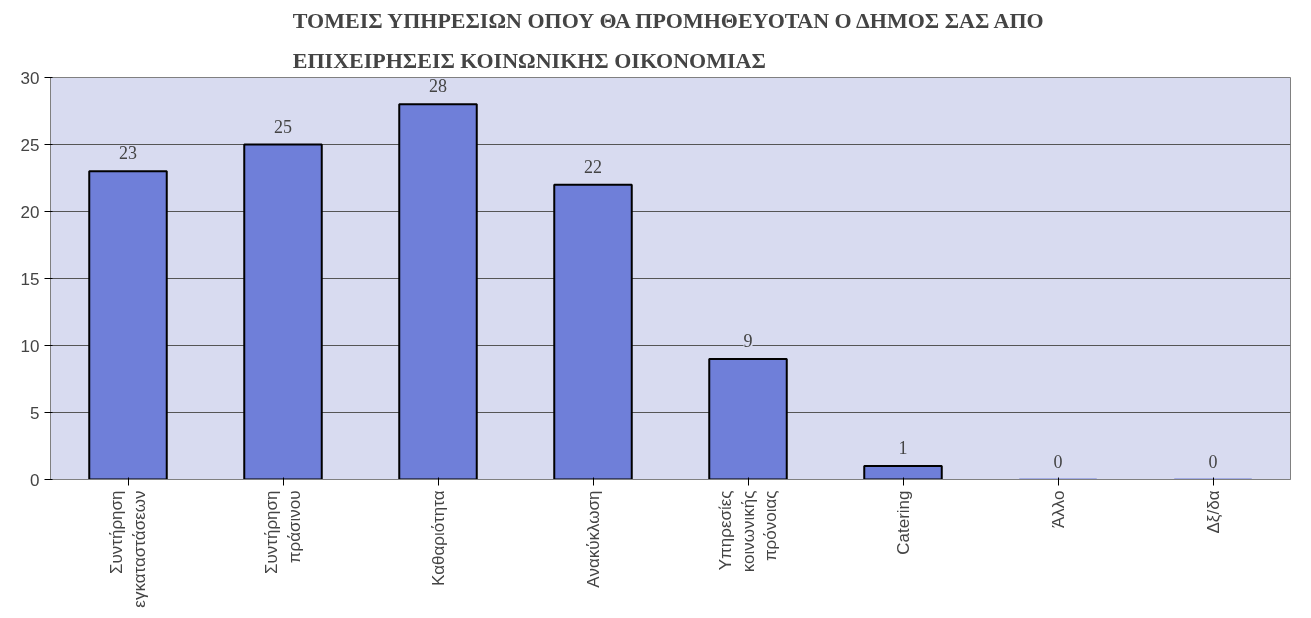 The image size is (1311, 618). What do you see at coordinates (903, 522) in the screenshot?
I see `x-tick-label: Catering` at bounding box center [903, 522].